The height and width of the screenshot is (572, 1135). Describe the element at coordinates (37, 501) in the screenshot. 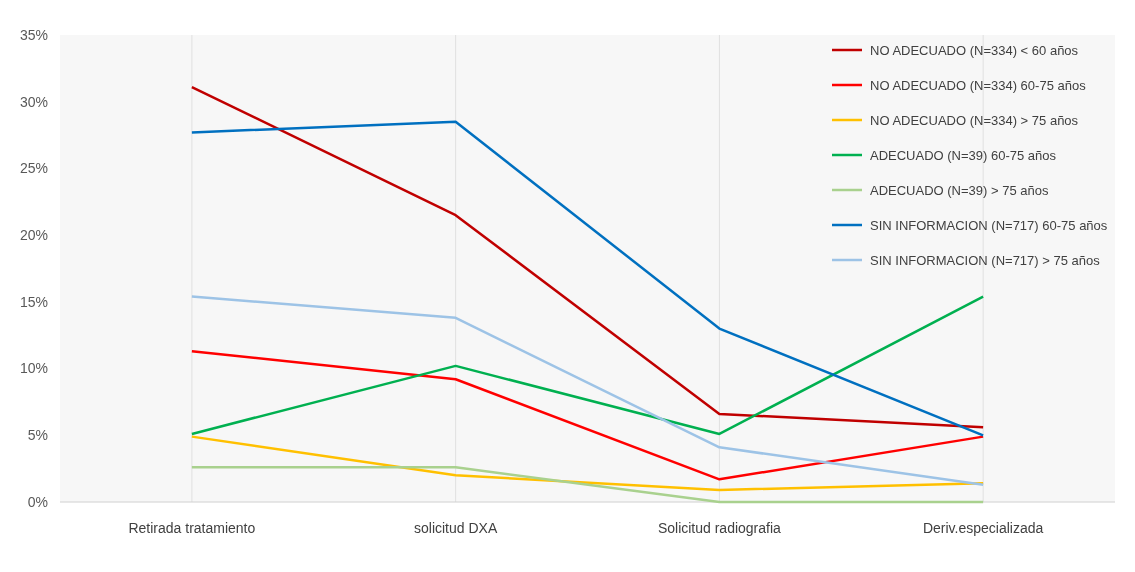

I see `y-tick-label: 0%` at that location.